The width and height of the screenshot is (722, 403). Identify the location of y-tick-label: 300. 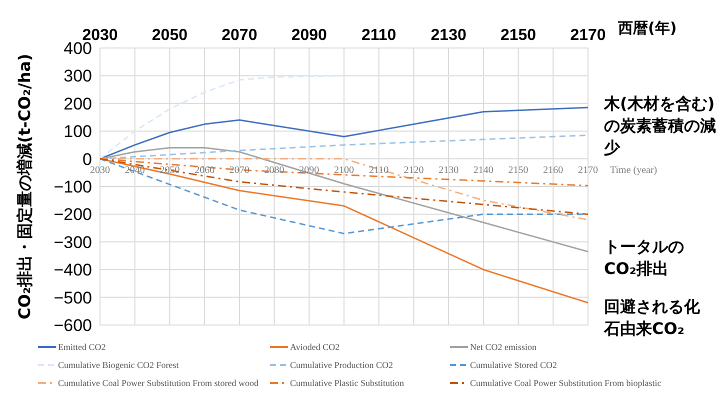
(78, 76).